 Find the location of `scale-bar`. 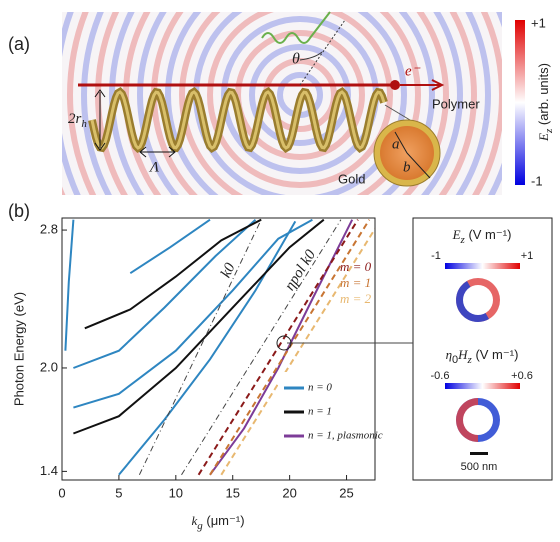

scale-bar is located at coordinates (479, 453).